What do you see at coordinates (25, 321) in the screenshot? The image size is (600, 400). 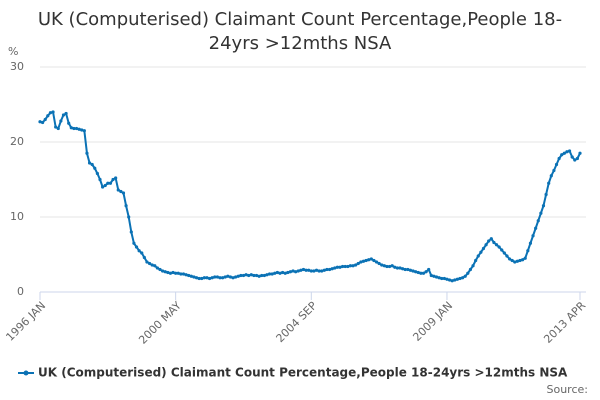 I see `x-tick-label: 1996 JAN` at bounding box center [25, 321].